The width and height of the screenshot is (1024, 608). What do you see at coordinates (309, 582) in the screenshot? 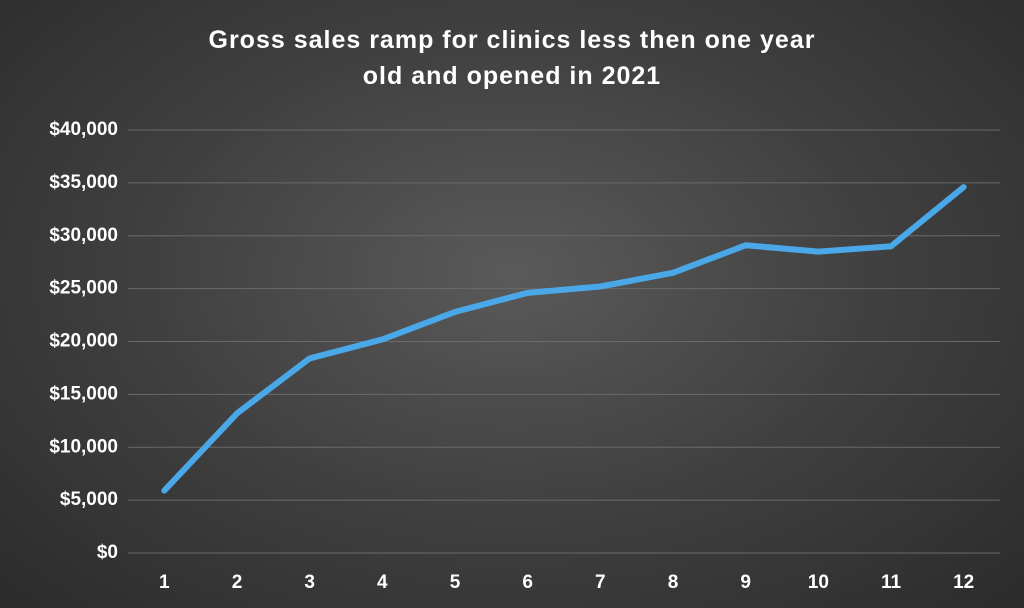
I see `x-tick-label: 3` at bounding box center [309, 582].